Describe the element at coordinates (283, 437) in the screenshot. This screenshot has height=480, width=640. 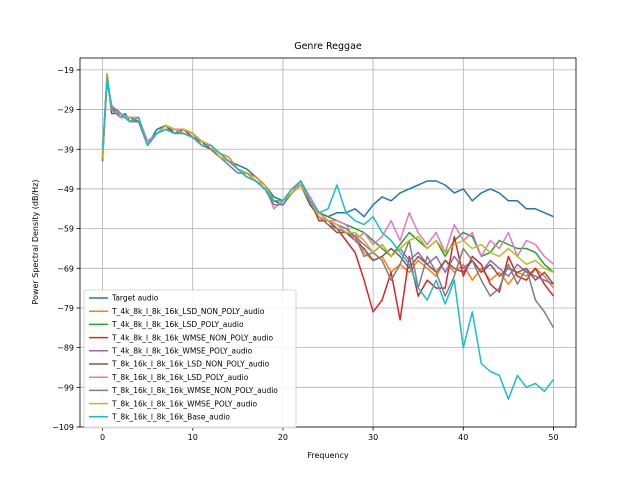
I see `x-tick-label: 20` at that location.